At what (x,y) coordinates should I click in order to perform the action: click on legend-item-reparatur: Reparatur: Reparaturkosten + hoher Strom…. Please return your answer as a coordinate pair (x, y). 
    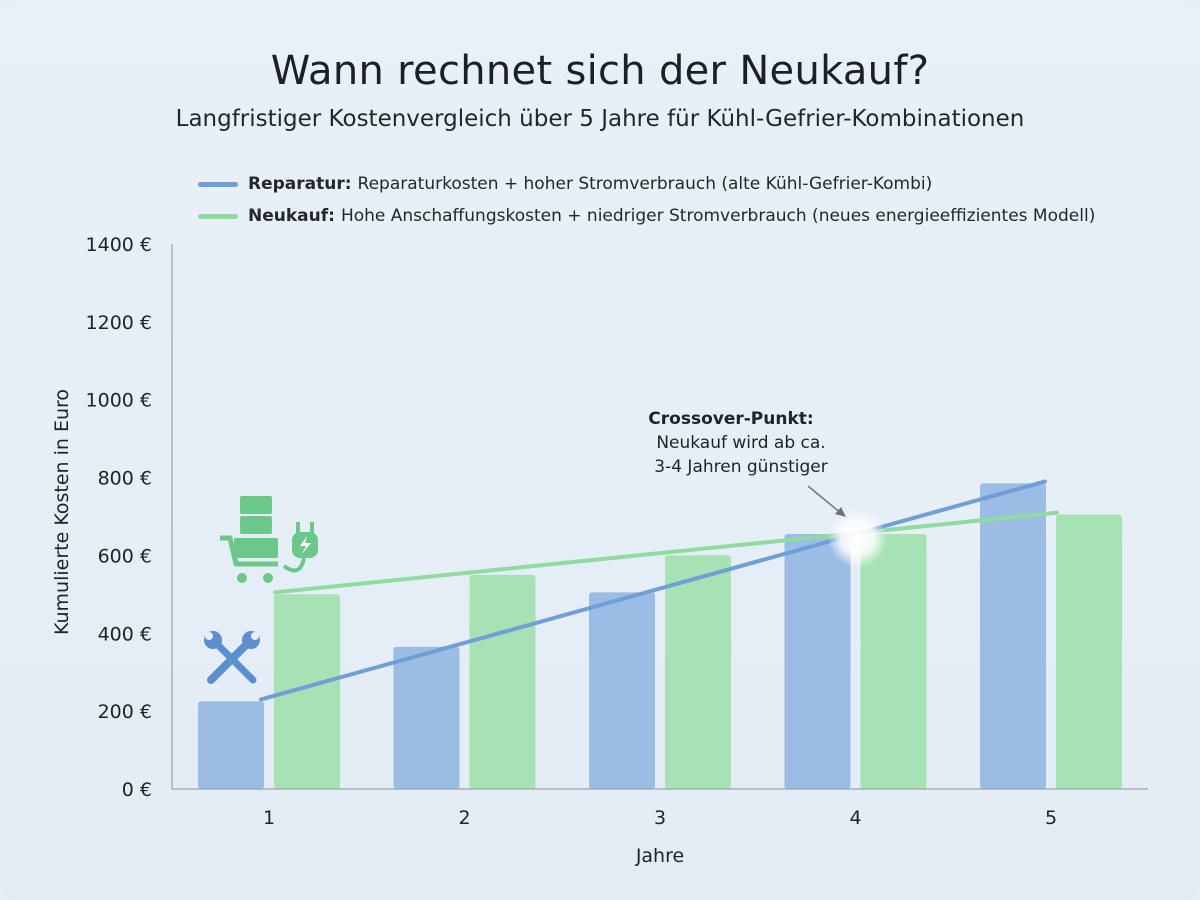
    Looking at the image, I should click on (646, 184).